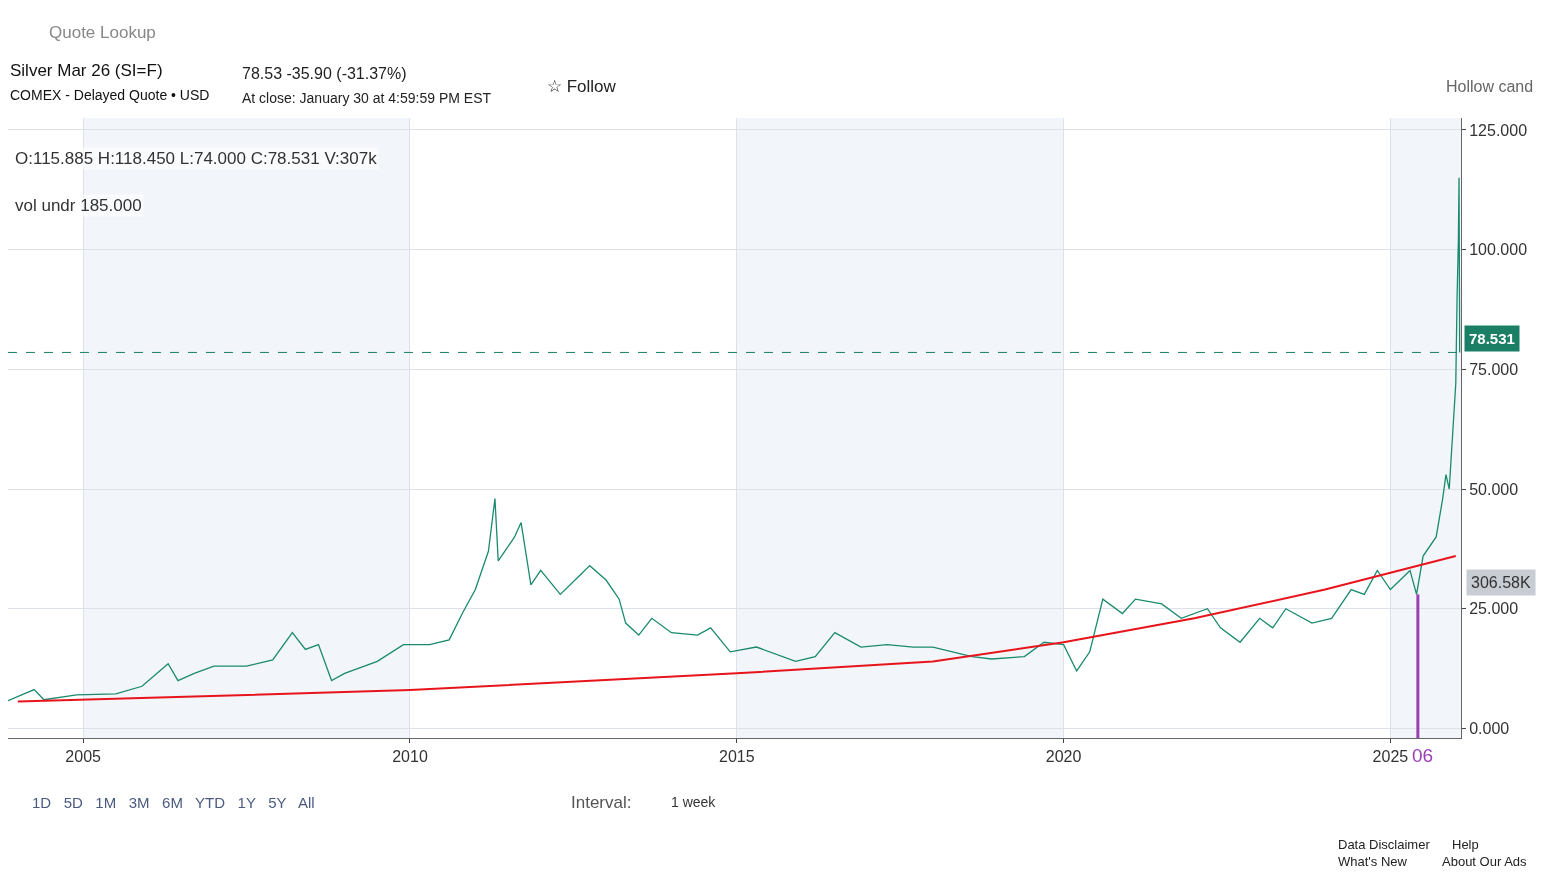  I want to click on y-tick-label: 25.000, so click(1494, 609).